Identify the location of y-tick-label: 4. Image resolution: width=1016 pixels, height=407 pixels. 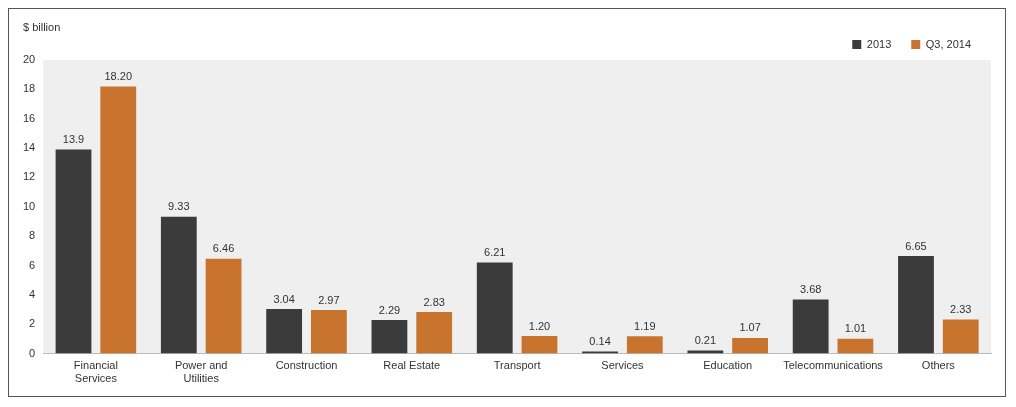
(32, 293).